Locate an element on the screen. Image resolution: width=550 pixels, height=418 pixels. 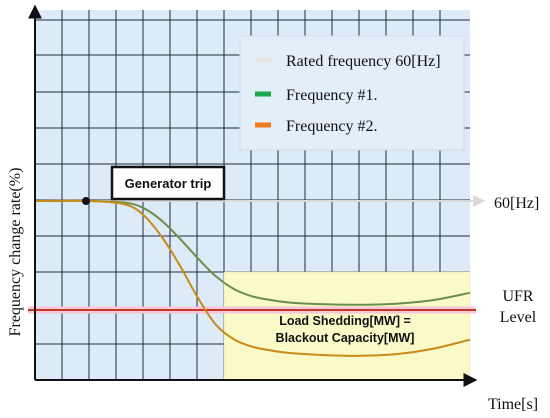
legend-label-freq1: Frequency #1. is located at coordinates (332, 95).